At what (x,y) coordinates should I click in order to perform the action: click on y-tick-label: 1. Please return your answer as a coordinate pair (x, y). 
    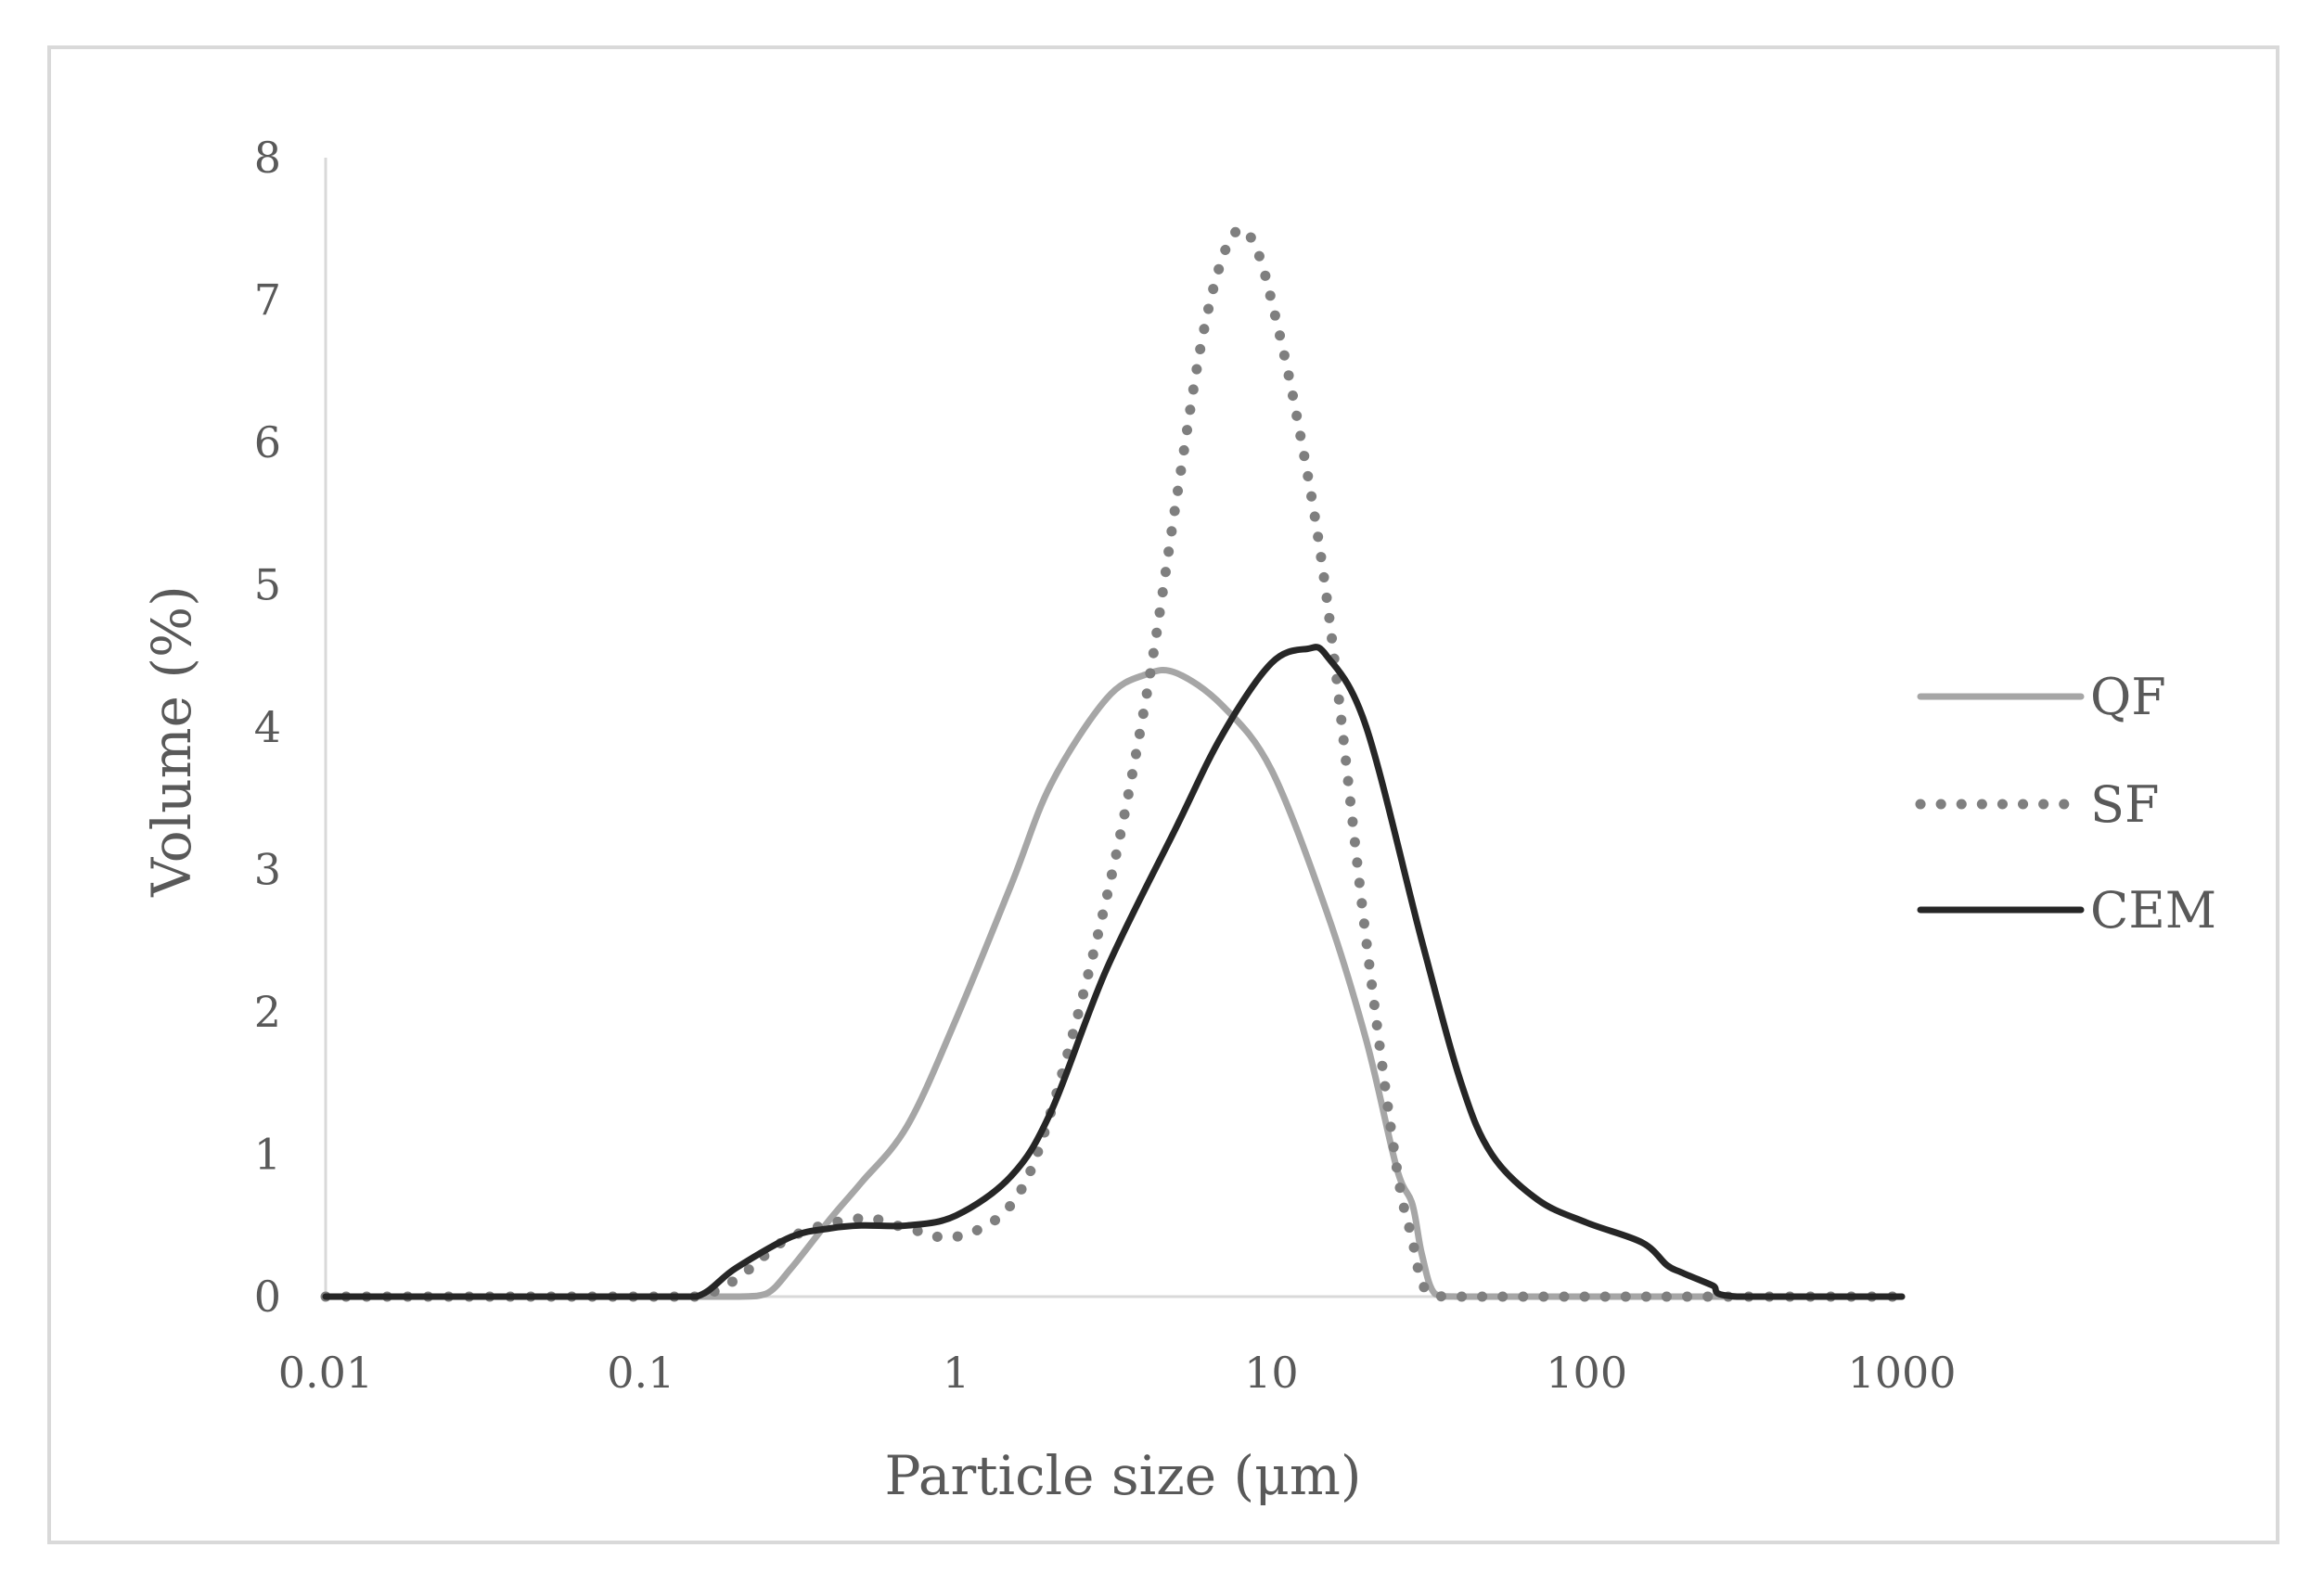
    Looking at the image, I should click on (267, 1155).